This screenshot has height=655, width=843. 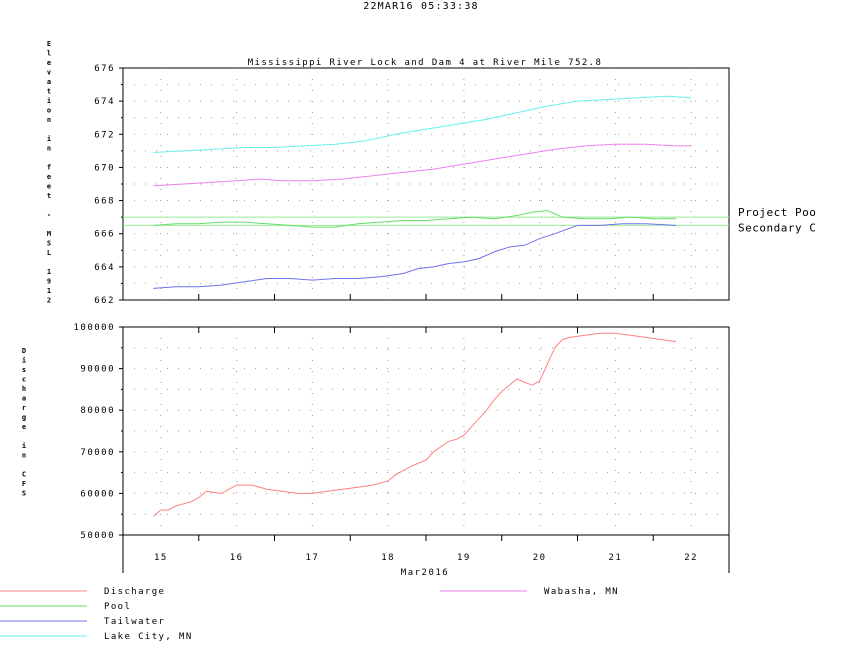 What do you see at coordinates (691, 558) in the screenshot?
I see `date-x-tick-label: 22` at bounding box center [691, 558].